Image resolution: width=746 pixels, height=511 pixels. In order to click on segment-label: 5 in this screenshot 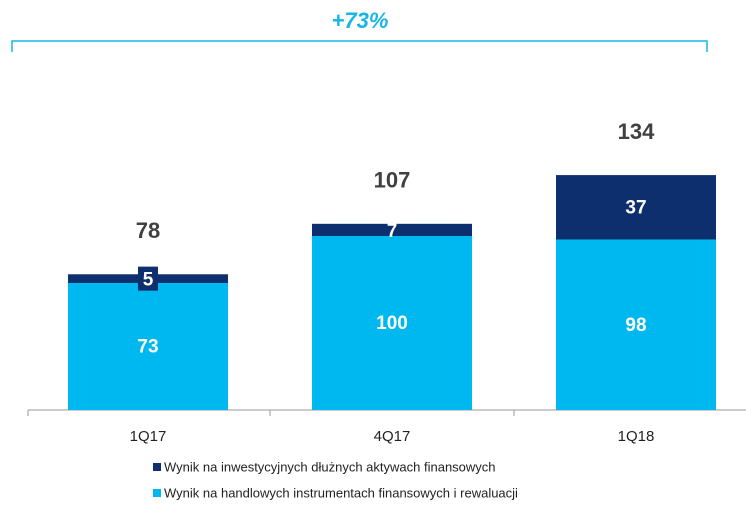, I will do `click(148, 280)`.